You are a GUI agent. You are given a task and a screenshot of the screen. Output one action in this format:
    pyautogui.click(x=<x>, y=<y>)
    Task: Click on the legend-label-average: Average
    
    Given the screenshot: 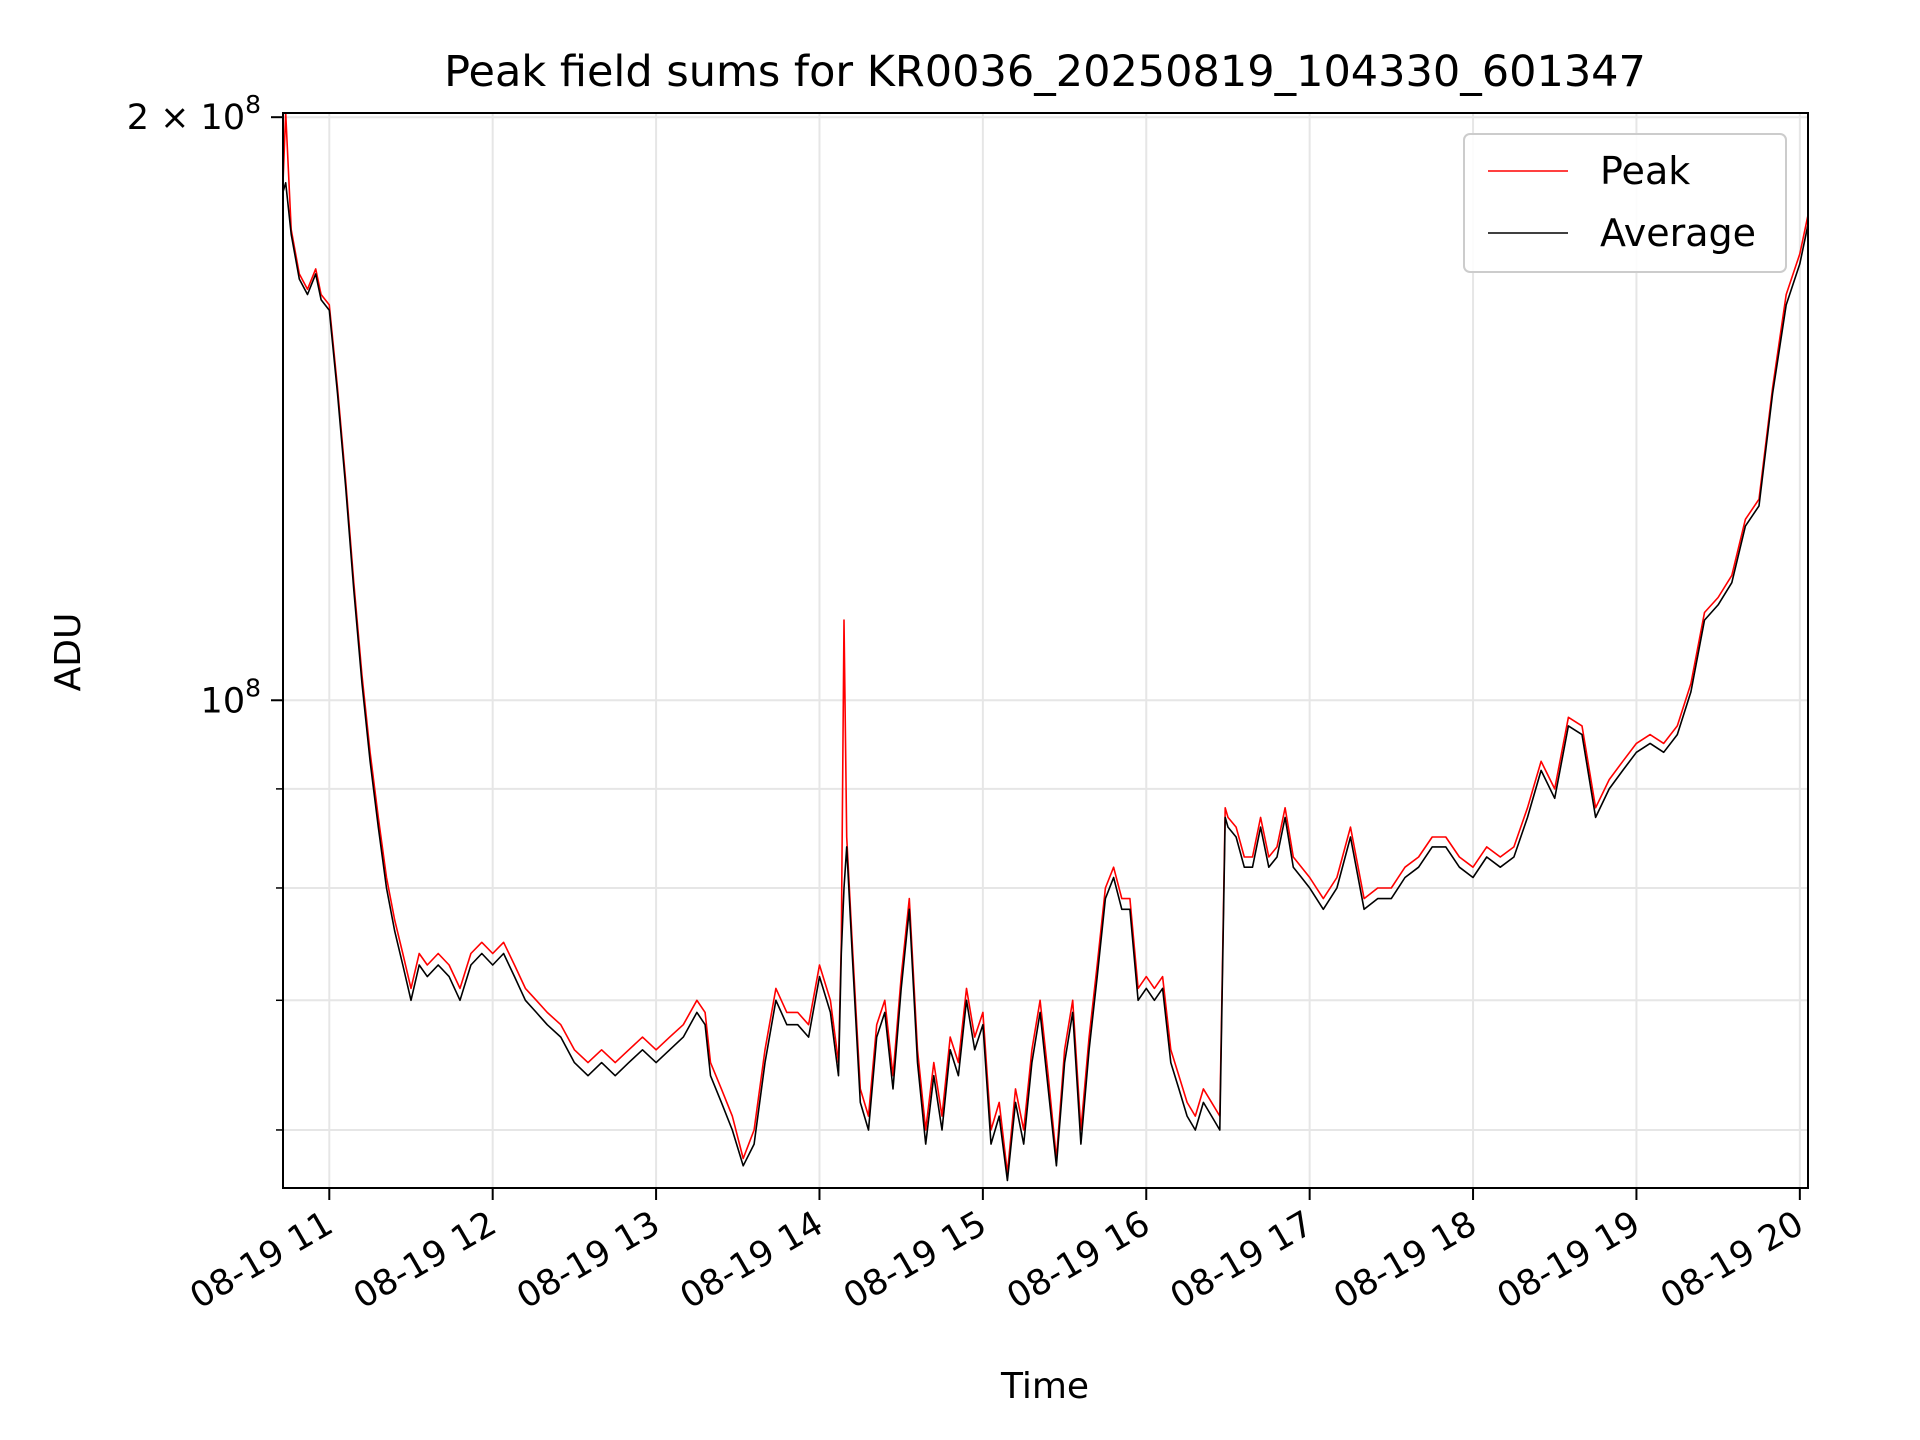 What is the action you would take?
    pyautogui.click(x=1678, y=233)
    